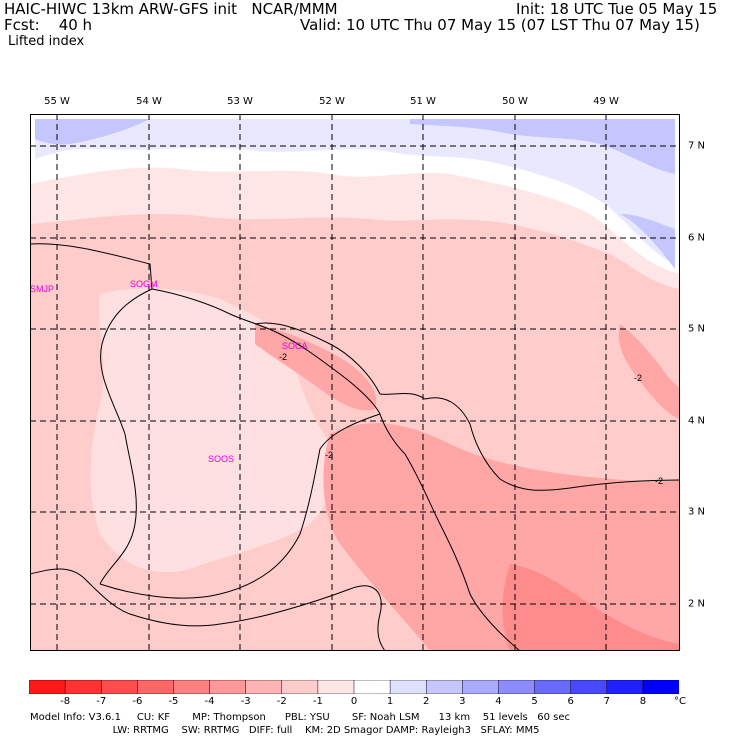 The width and height of the screenshot is (740, 740). What do you see at coordinates (697, 146) in the screenshot?
I see `lat-label: 7 N` at bounding box center [697, 146].